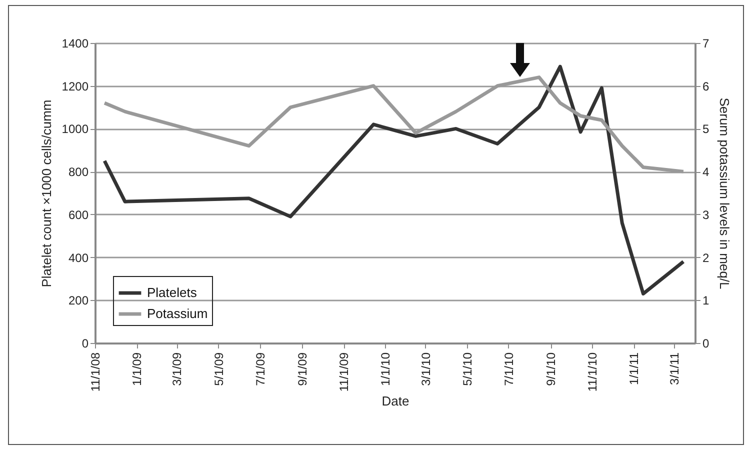  What do you see at coordinates (260, 369) in the screenshot?
I see `x-tick-label: 7/1/09` at bounding box center [260, 369].